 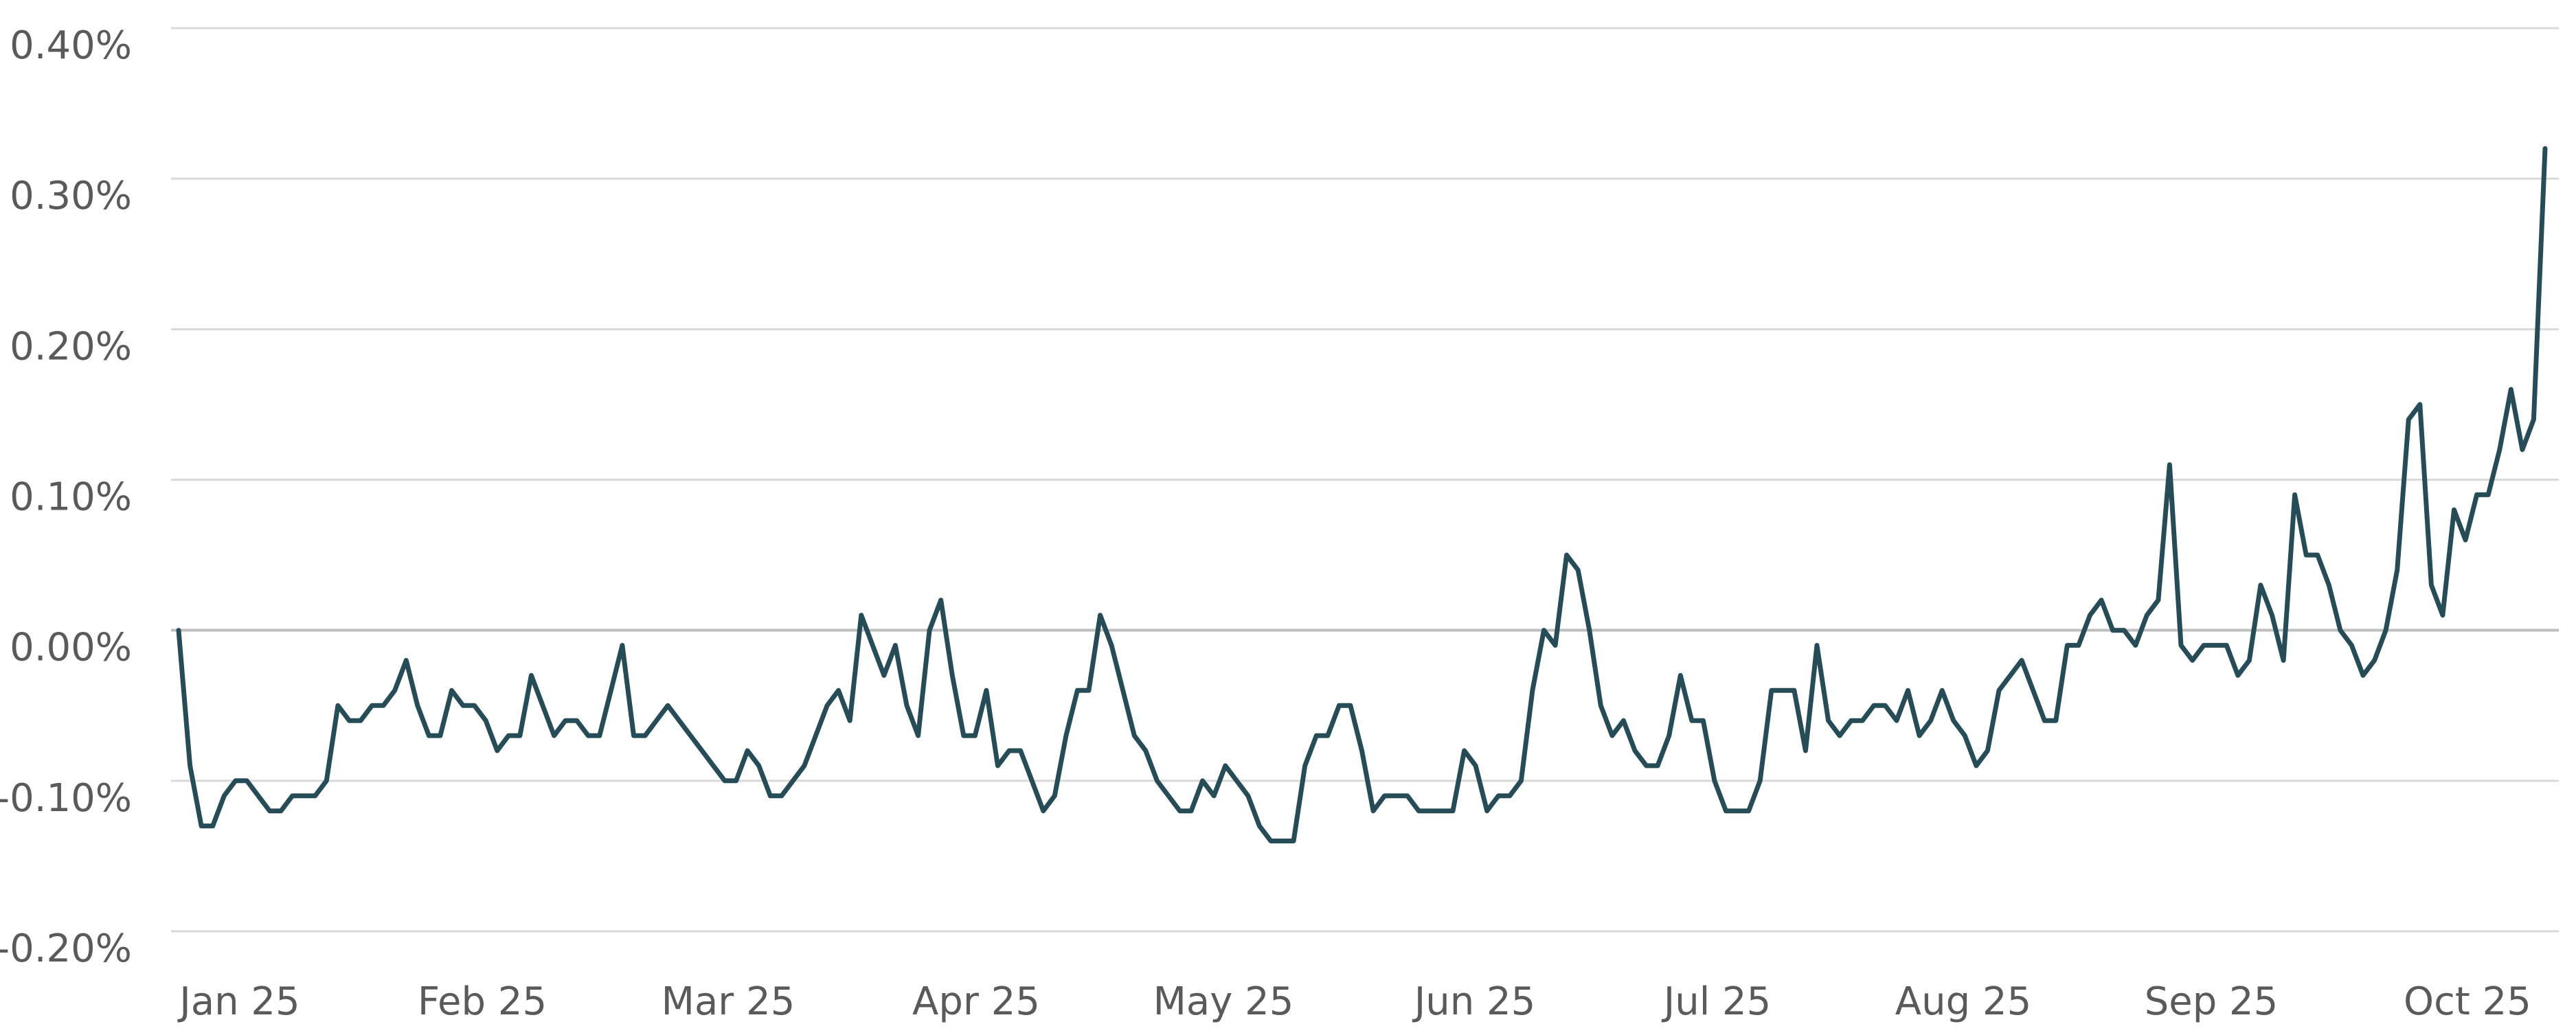 I want to click on x-tick-label: Jul 25, so click(x=1717, y=1001).